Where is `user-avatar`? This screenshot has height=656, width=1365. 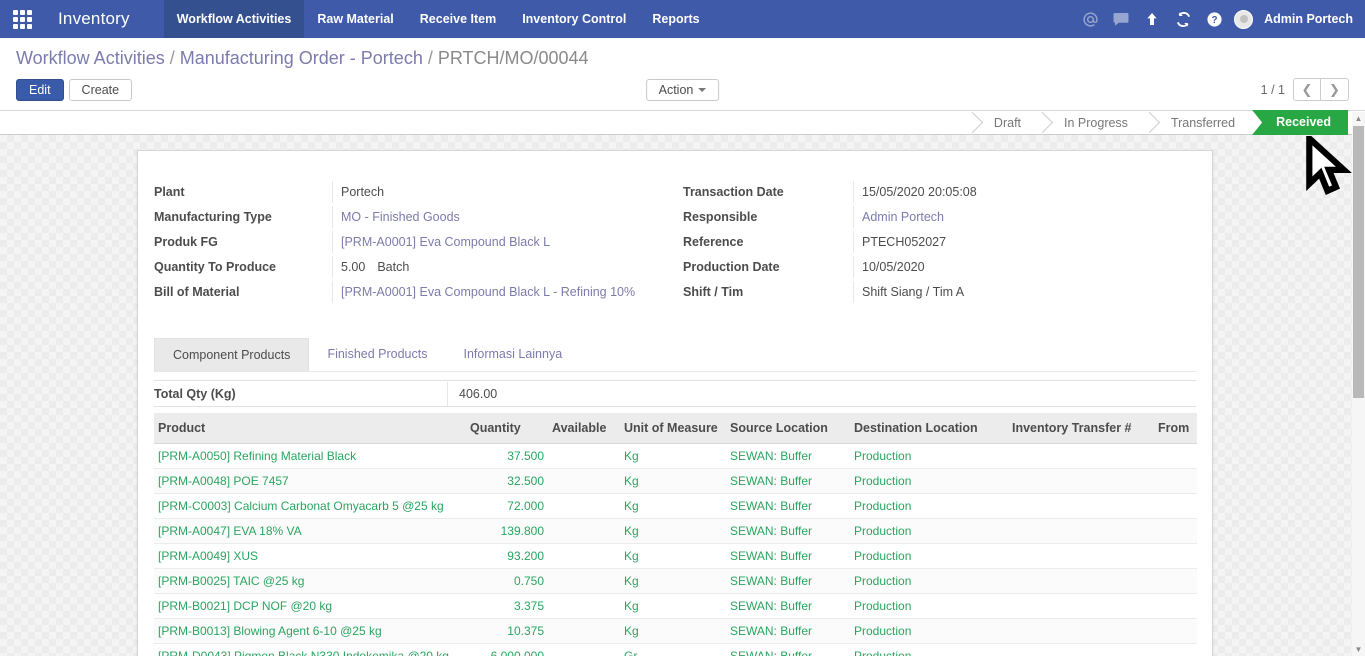
user-avatar is located at coordinates (1244, 19).